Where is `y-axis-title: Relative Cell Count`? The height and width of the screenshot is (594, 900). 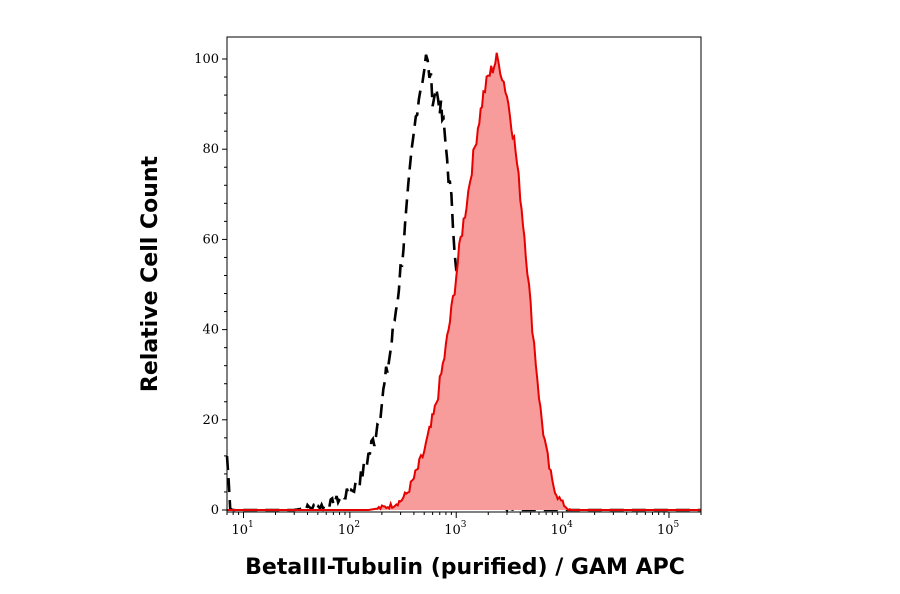
y-axis-title: Relative Cell Count is located at coordinates (150, 273).